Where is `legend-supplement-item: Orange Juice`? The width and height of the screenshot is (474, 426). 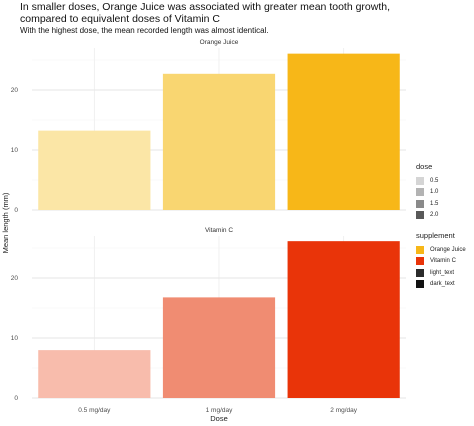 legend-supplement-item: Orange Juice is located at coordinates (441, 250).